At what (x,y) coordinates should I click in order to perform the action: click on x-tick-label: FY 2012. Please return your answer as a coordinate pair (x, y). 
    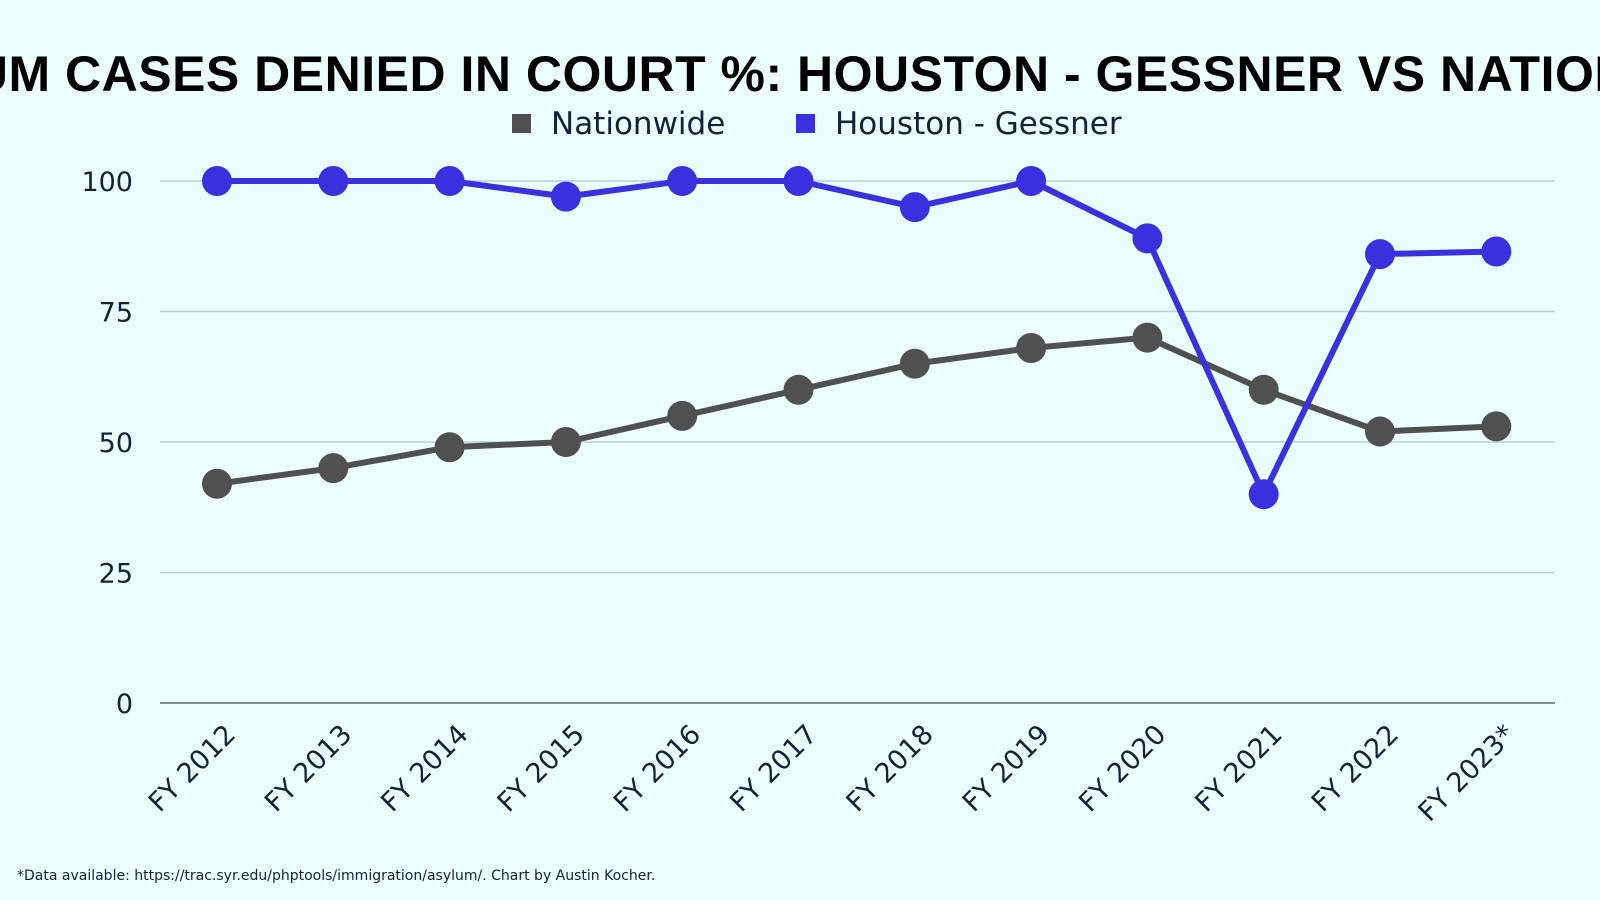
    Looking at the image, I should click on (192, 768).